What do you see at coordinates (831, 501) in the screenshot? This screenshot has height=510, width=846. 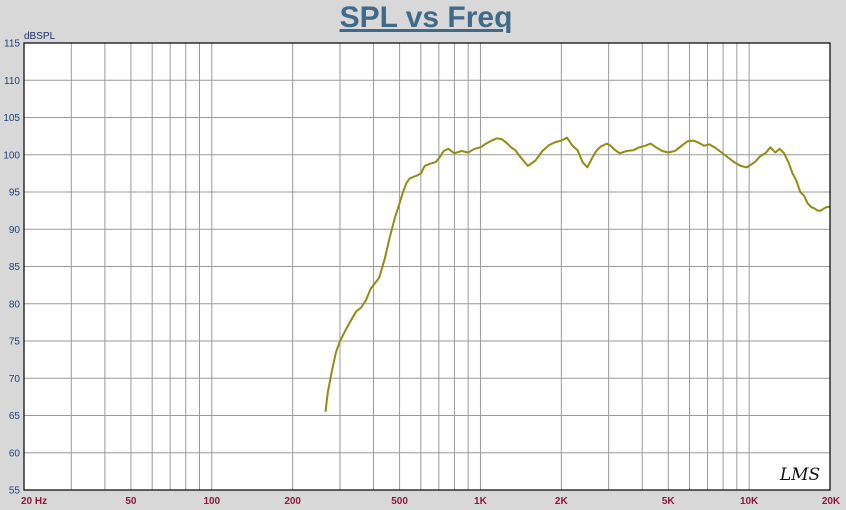 I see `x-tick-label: 20K` at bounding box center [831, 501].